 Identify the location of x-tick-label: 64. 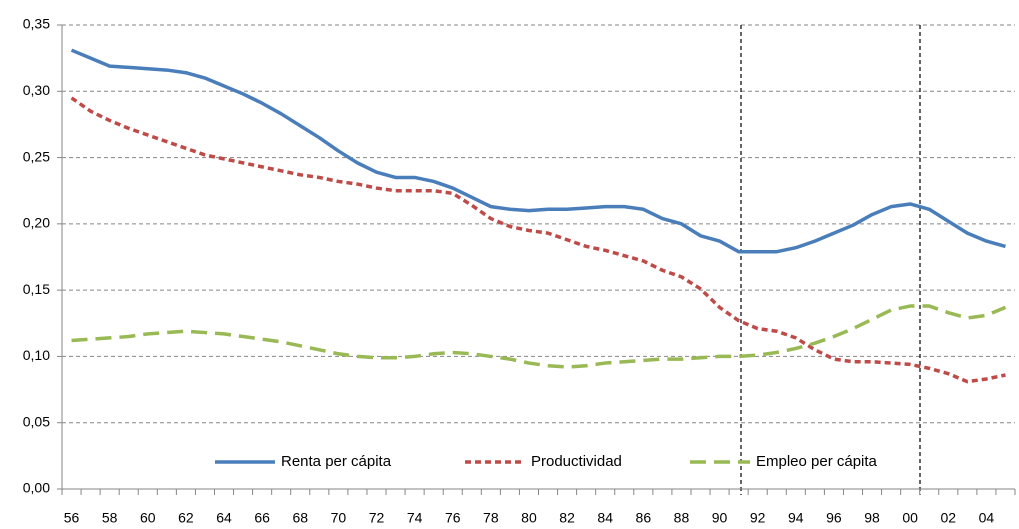
(224, 518).